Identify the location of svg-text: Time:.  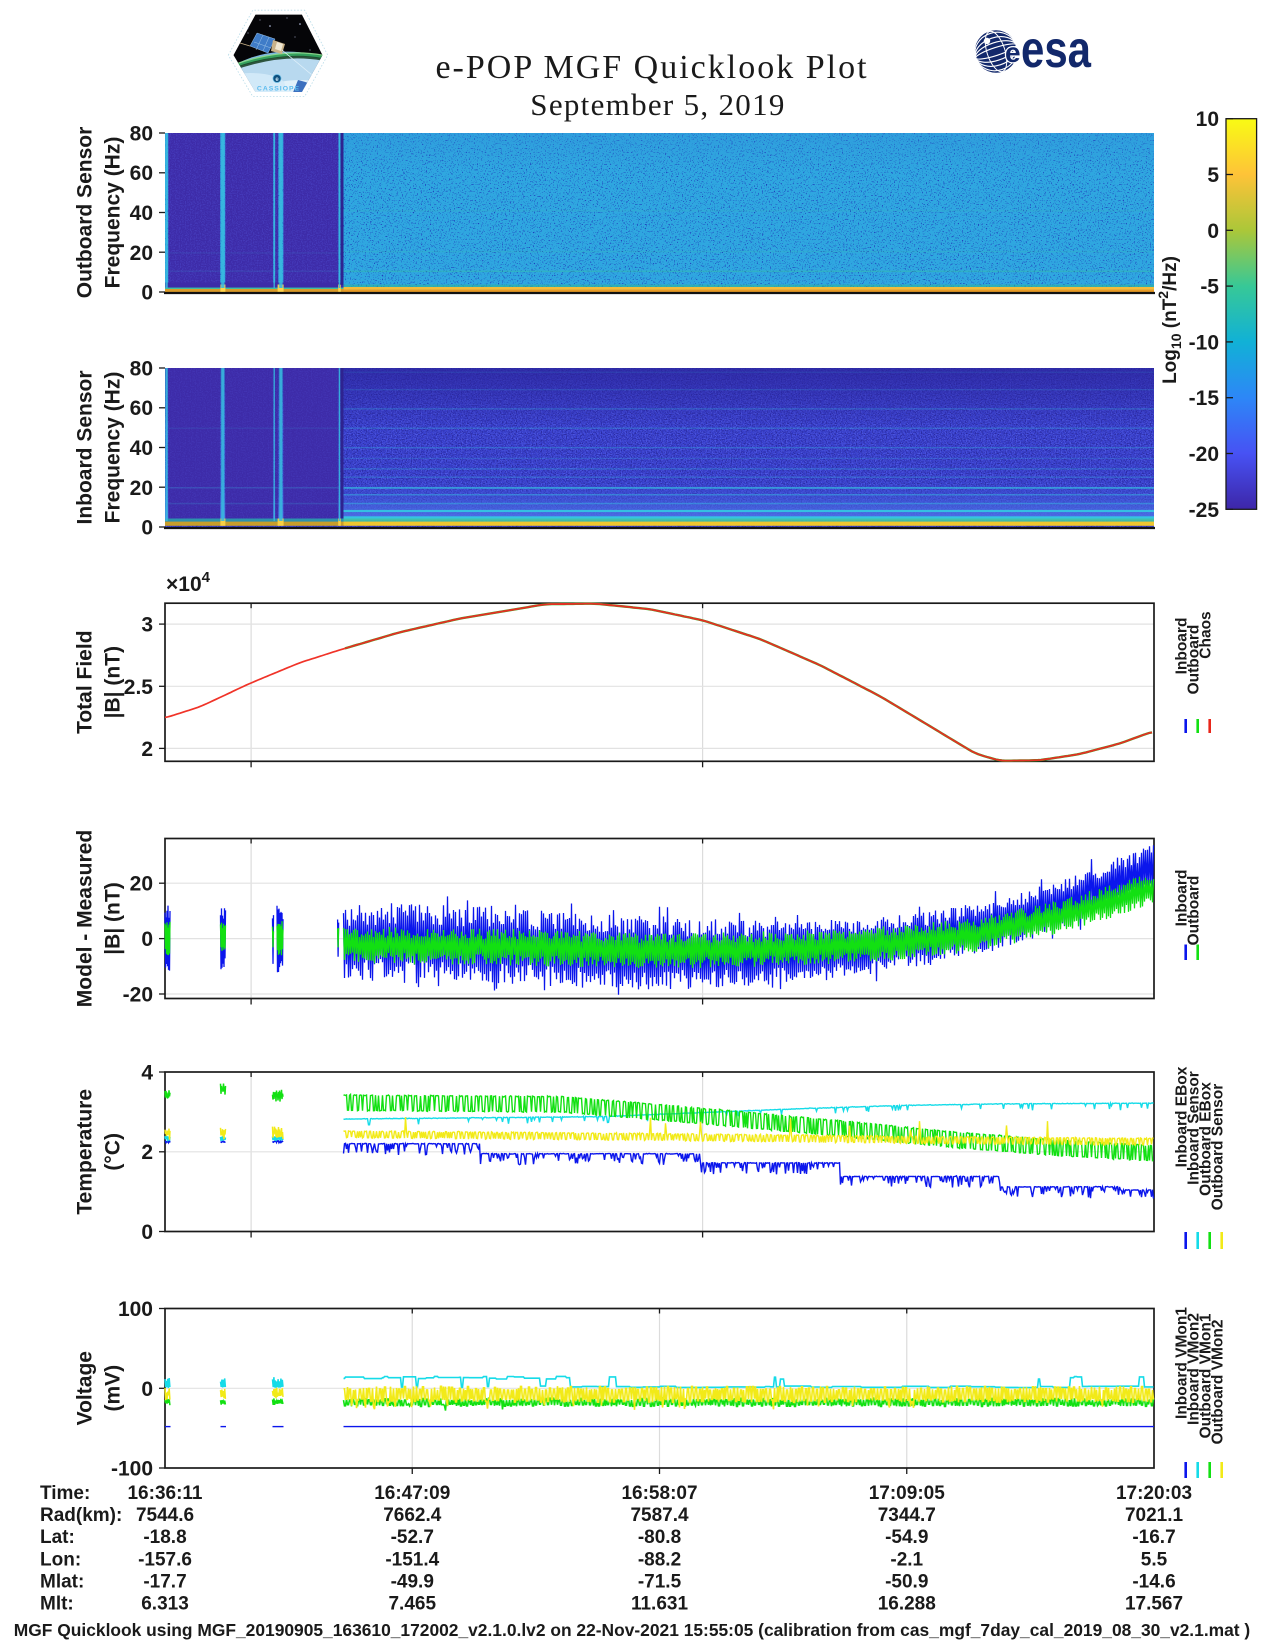
(65, 1493).